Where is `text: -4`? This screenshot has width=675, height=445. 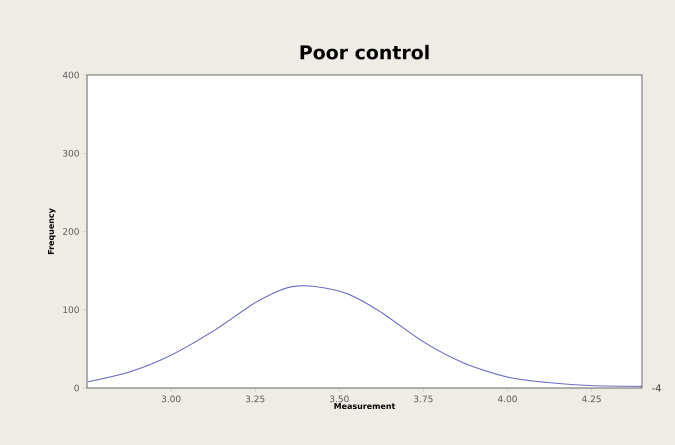
text: -4 is located at coordinates (656, 388).